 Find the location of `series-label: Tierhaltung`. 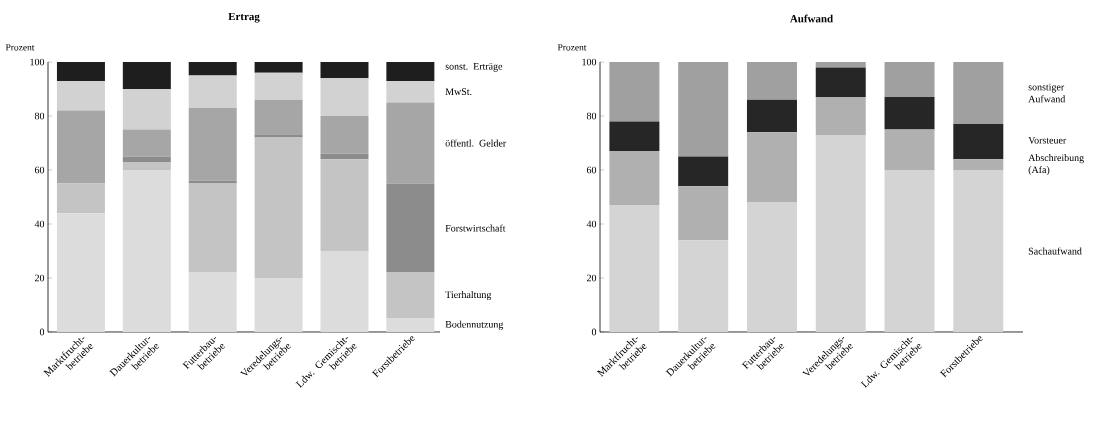

series-label: Tierhaltung is located at coordinates (468, 296).